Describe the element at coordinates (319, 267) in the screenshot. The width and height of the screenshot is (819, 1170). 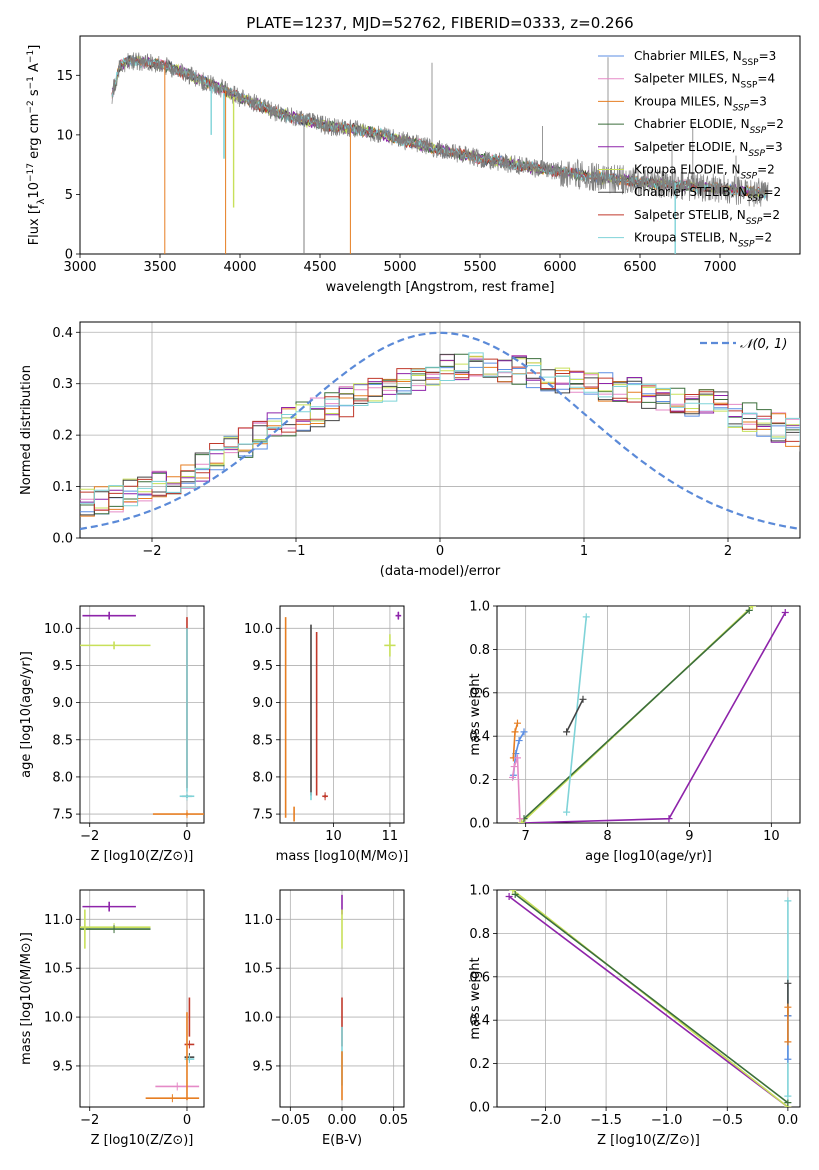
I see `x-tick-label: 4500` at that location.